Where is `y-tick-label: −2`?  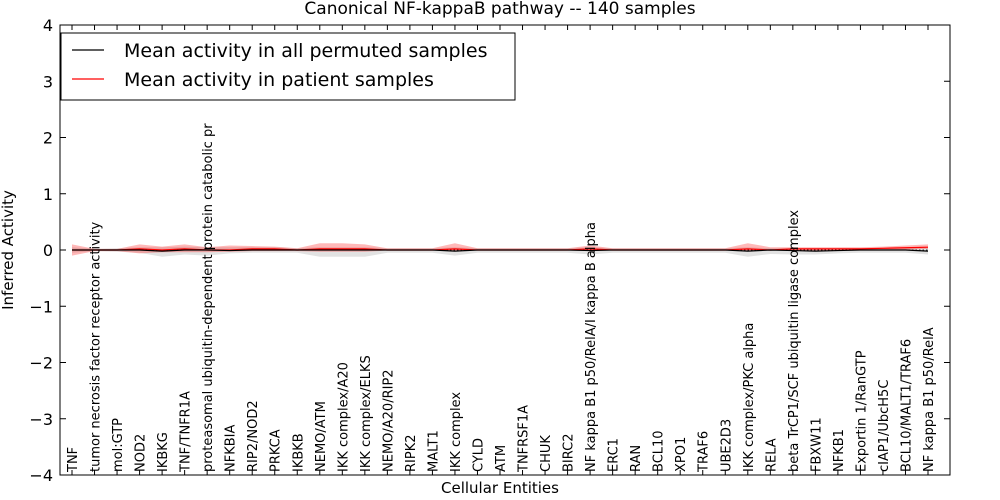
y-tick-label: −2 is located at coordinates (41, 363).